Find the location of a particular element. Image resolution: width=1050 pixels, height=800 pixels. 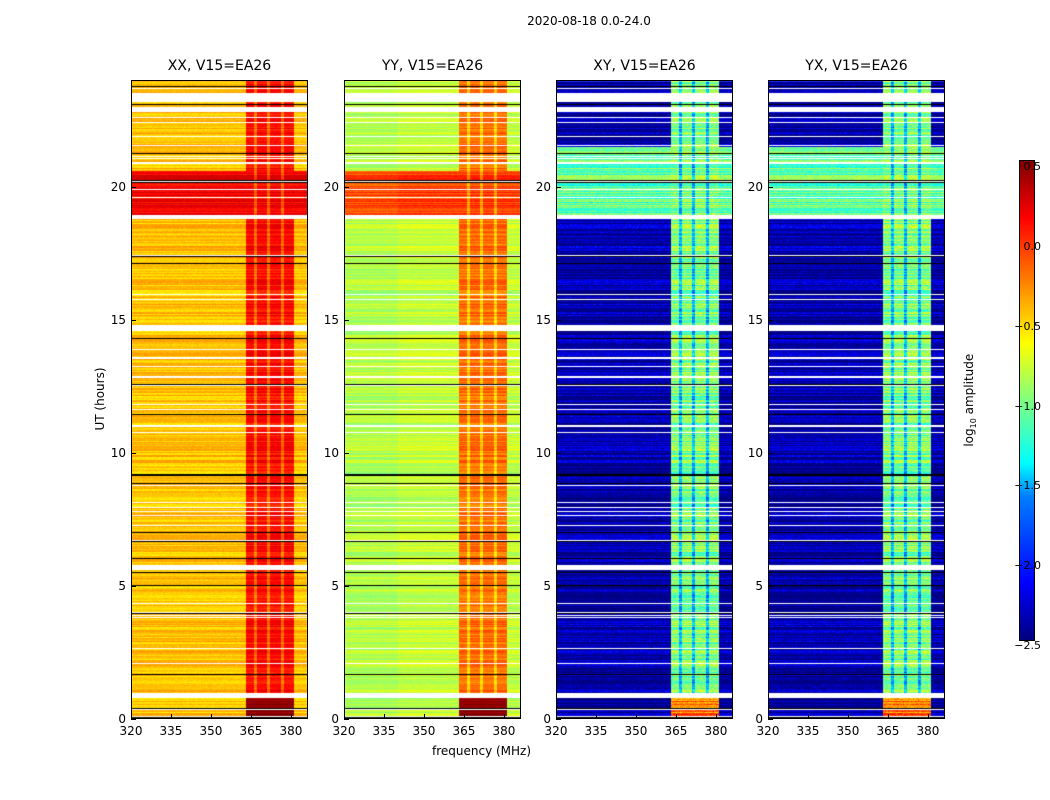

panel-title: XX, V15=EA26 is located at coordinates (219, 66).